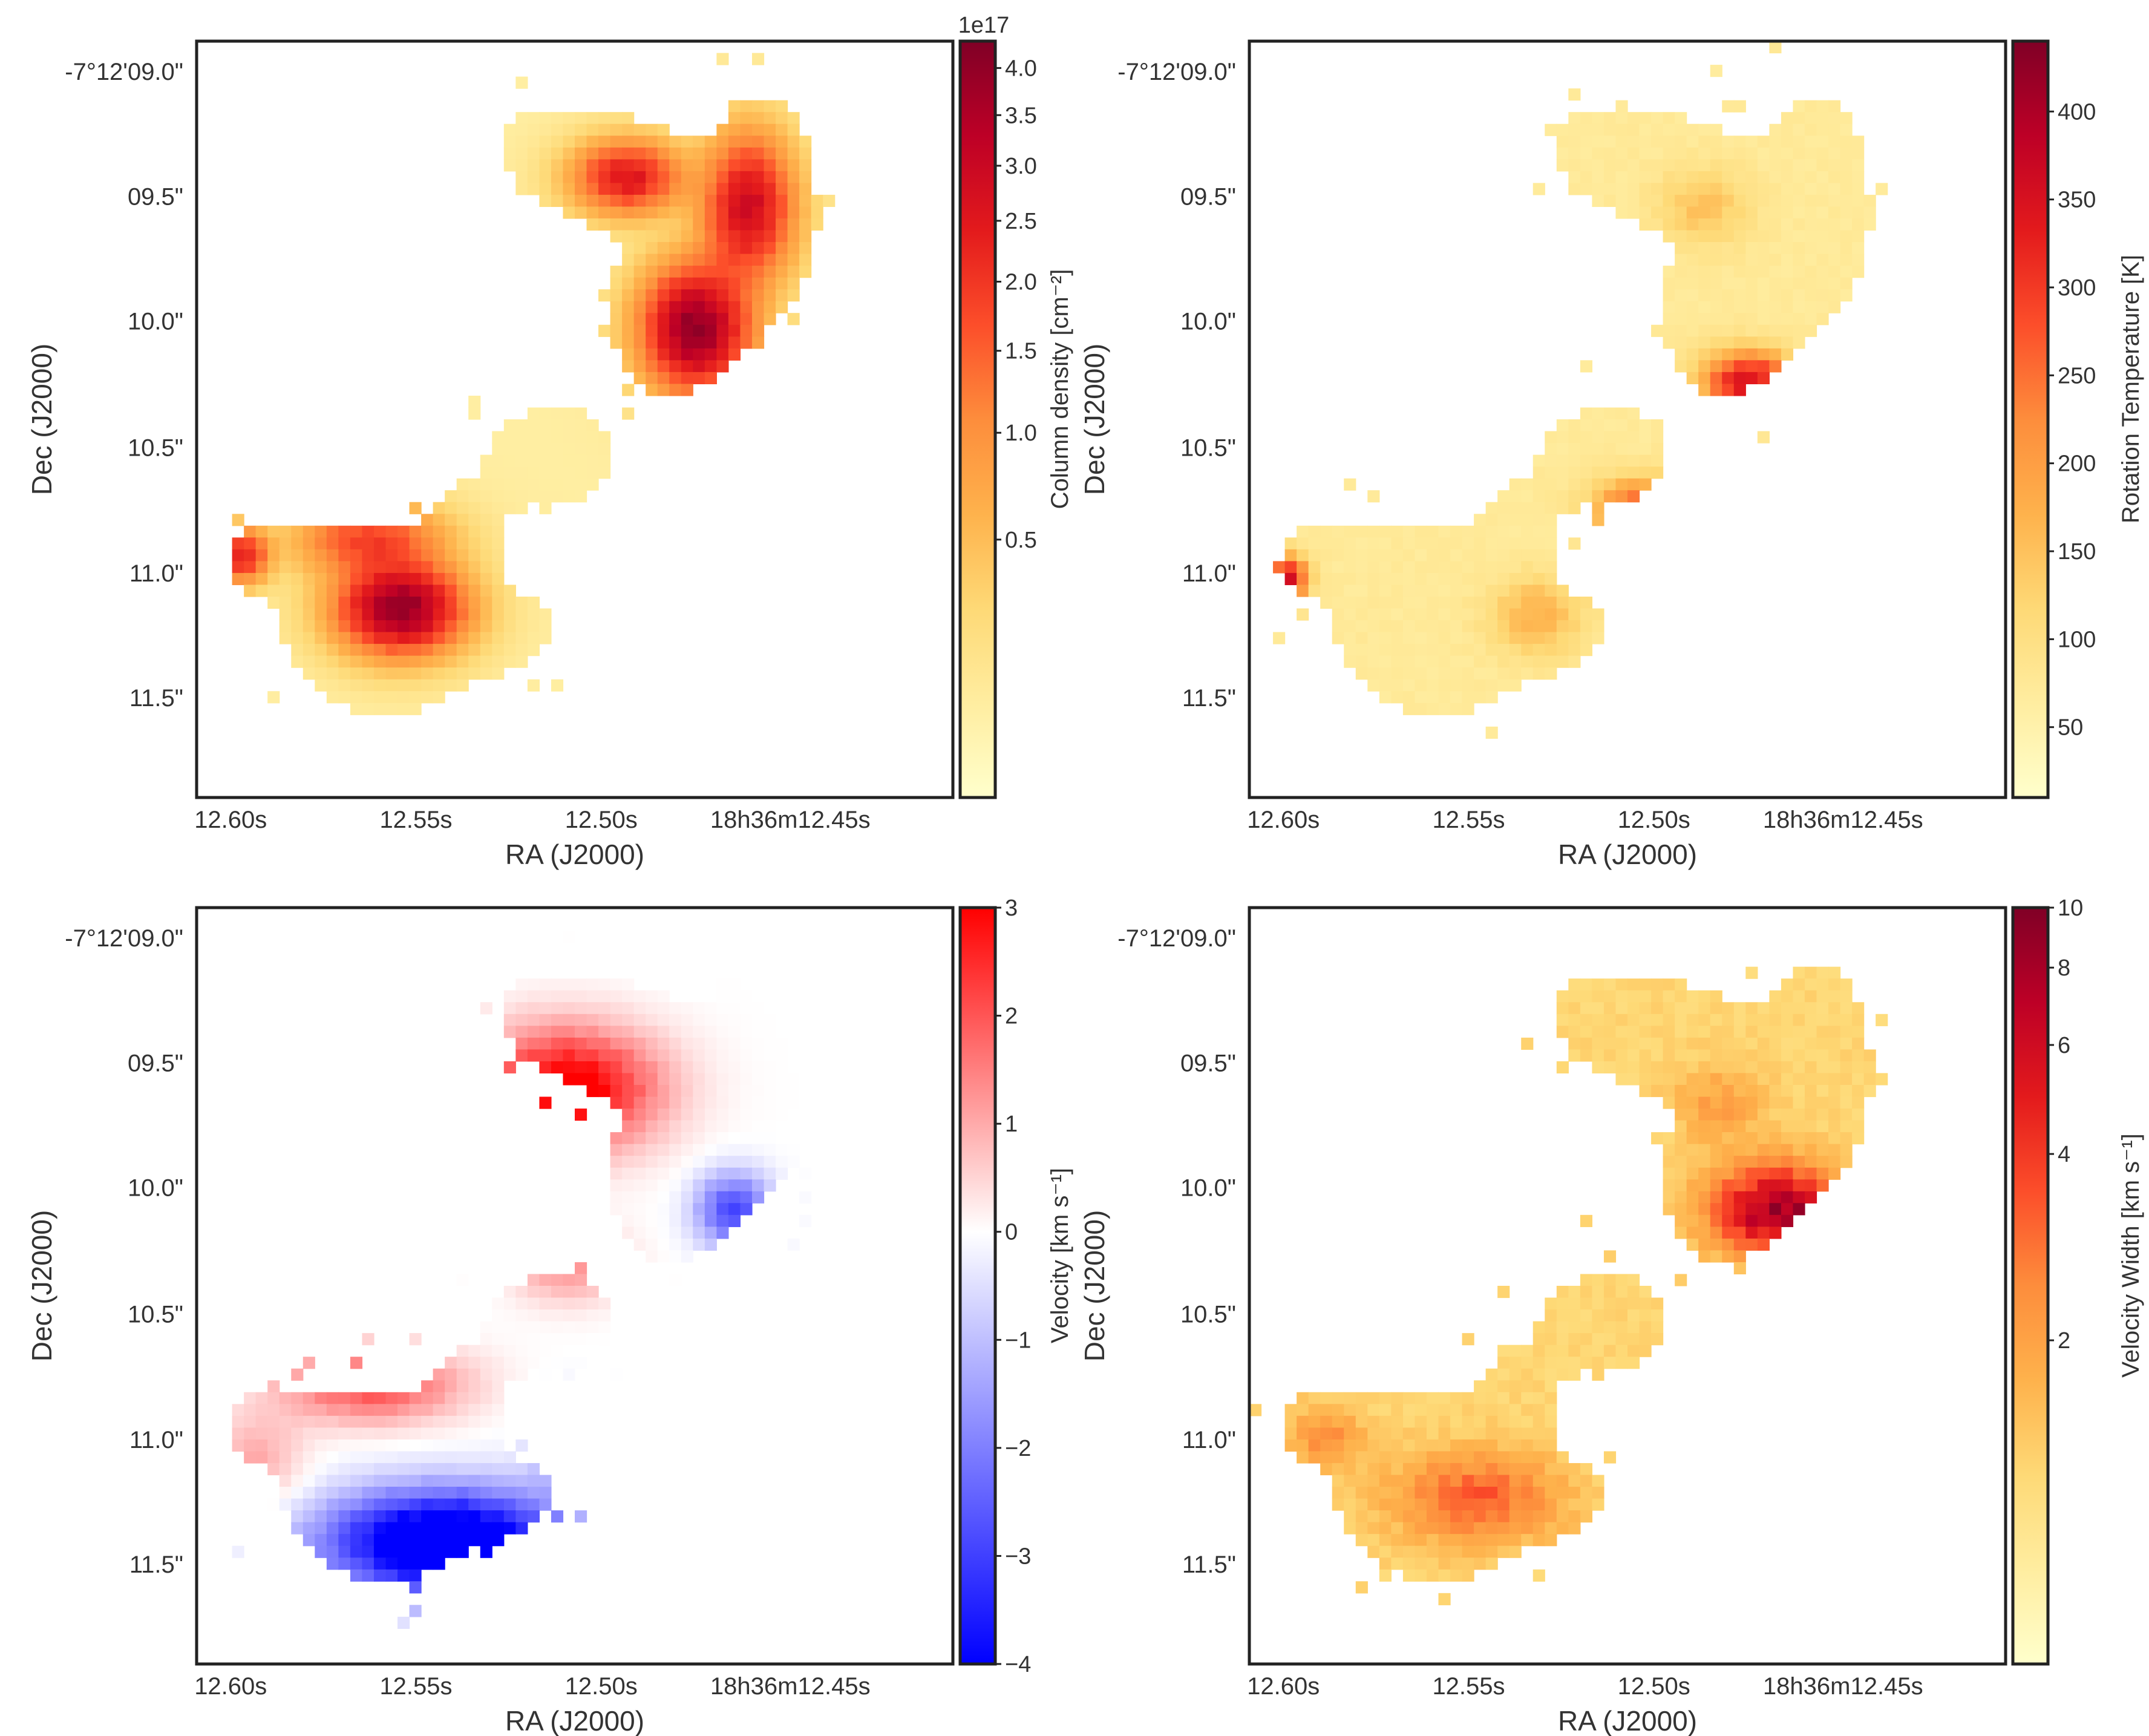 The image size is (2149, 1736). Describe the element at coordinates (1208, 197) in the screenshot. I see `temperature-y-tick-label: 09.5"` at that location.